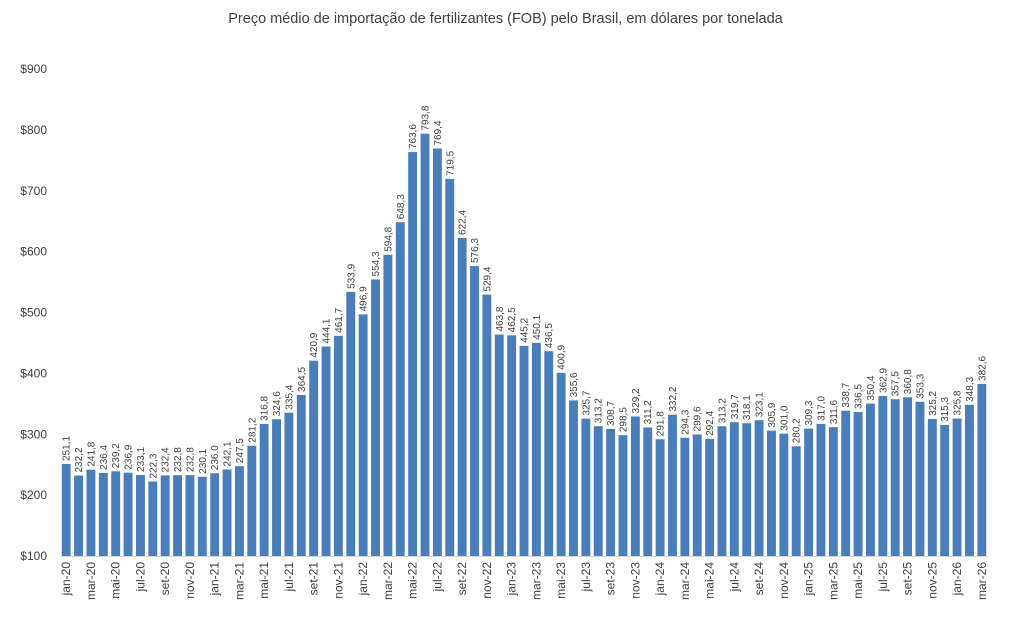 Image resolution: width=1011 pixels, height=629 pixels. Describe the element at coordinates (846, 394) in the screenshot. I see `data-label: 338,7` at that location.